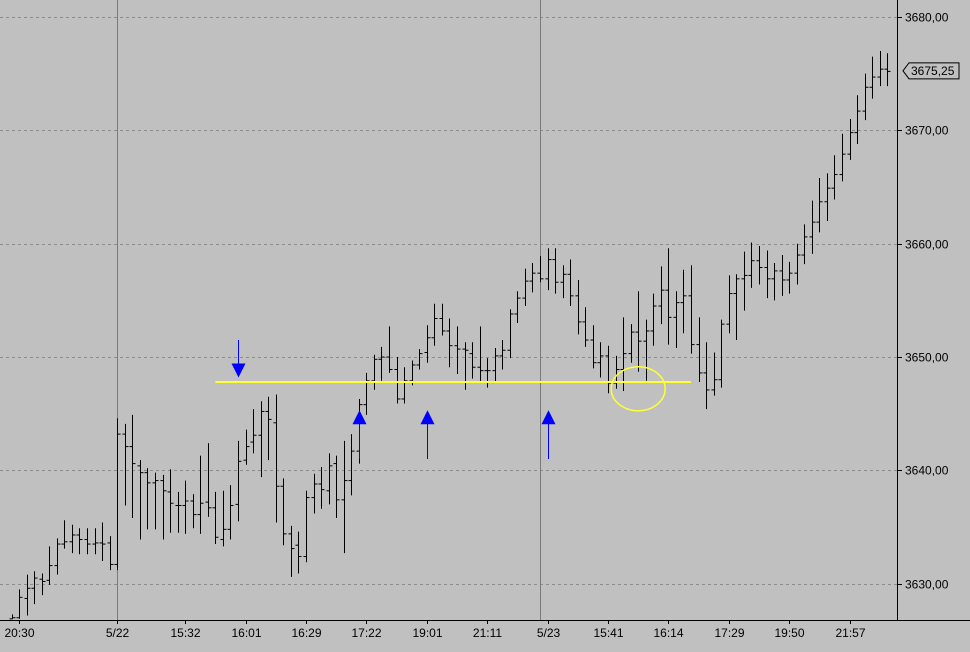  What do you see at coordinates (427, 633) in the screenshot?
I see `x-tick-label: 19:01` at bounding box center [427, 633].